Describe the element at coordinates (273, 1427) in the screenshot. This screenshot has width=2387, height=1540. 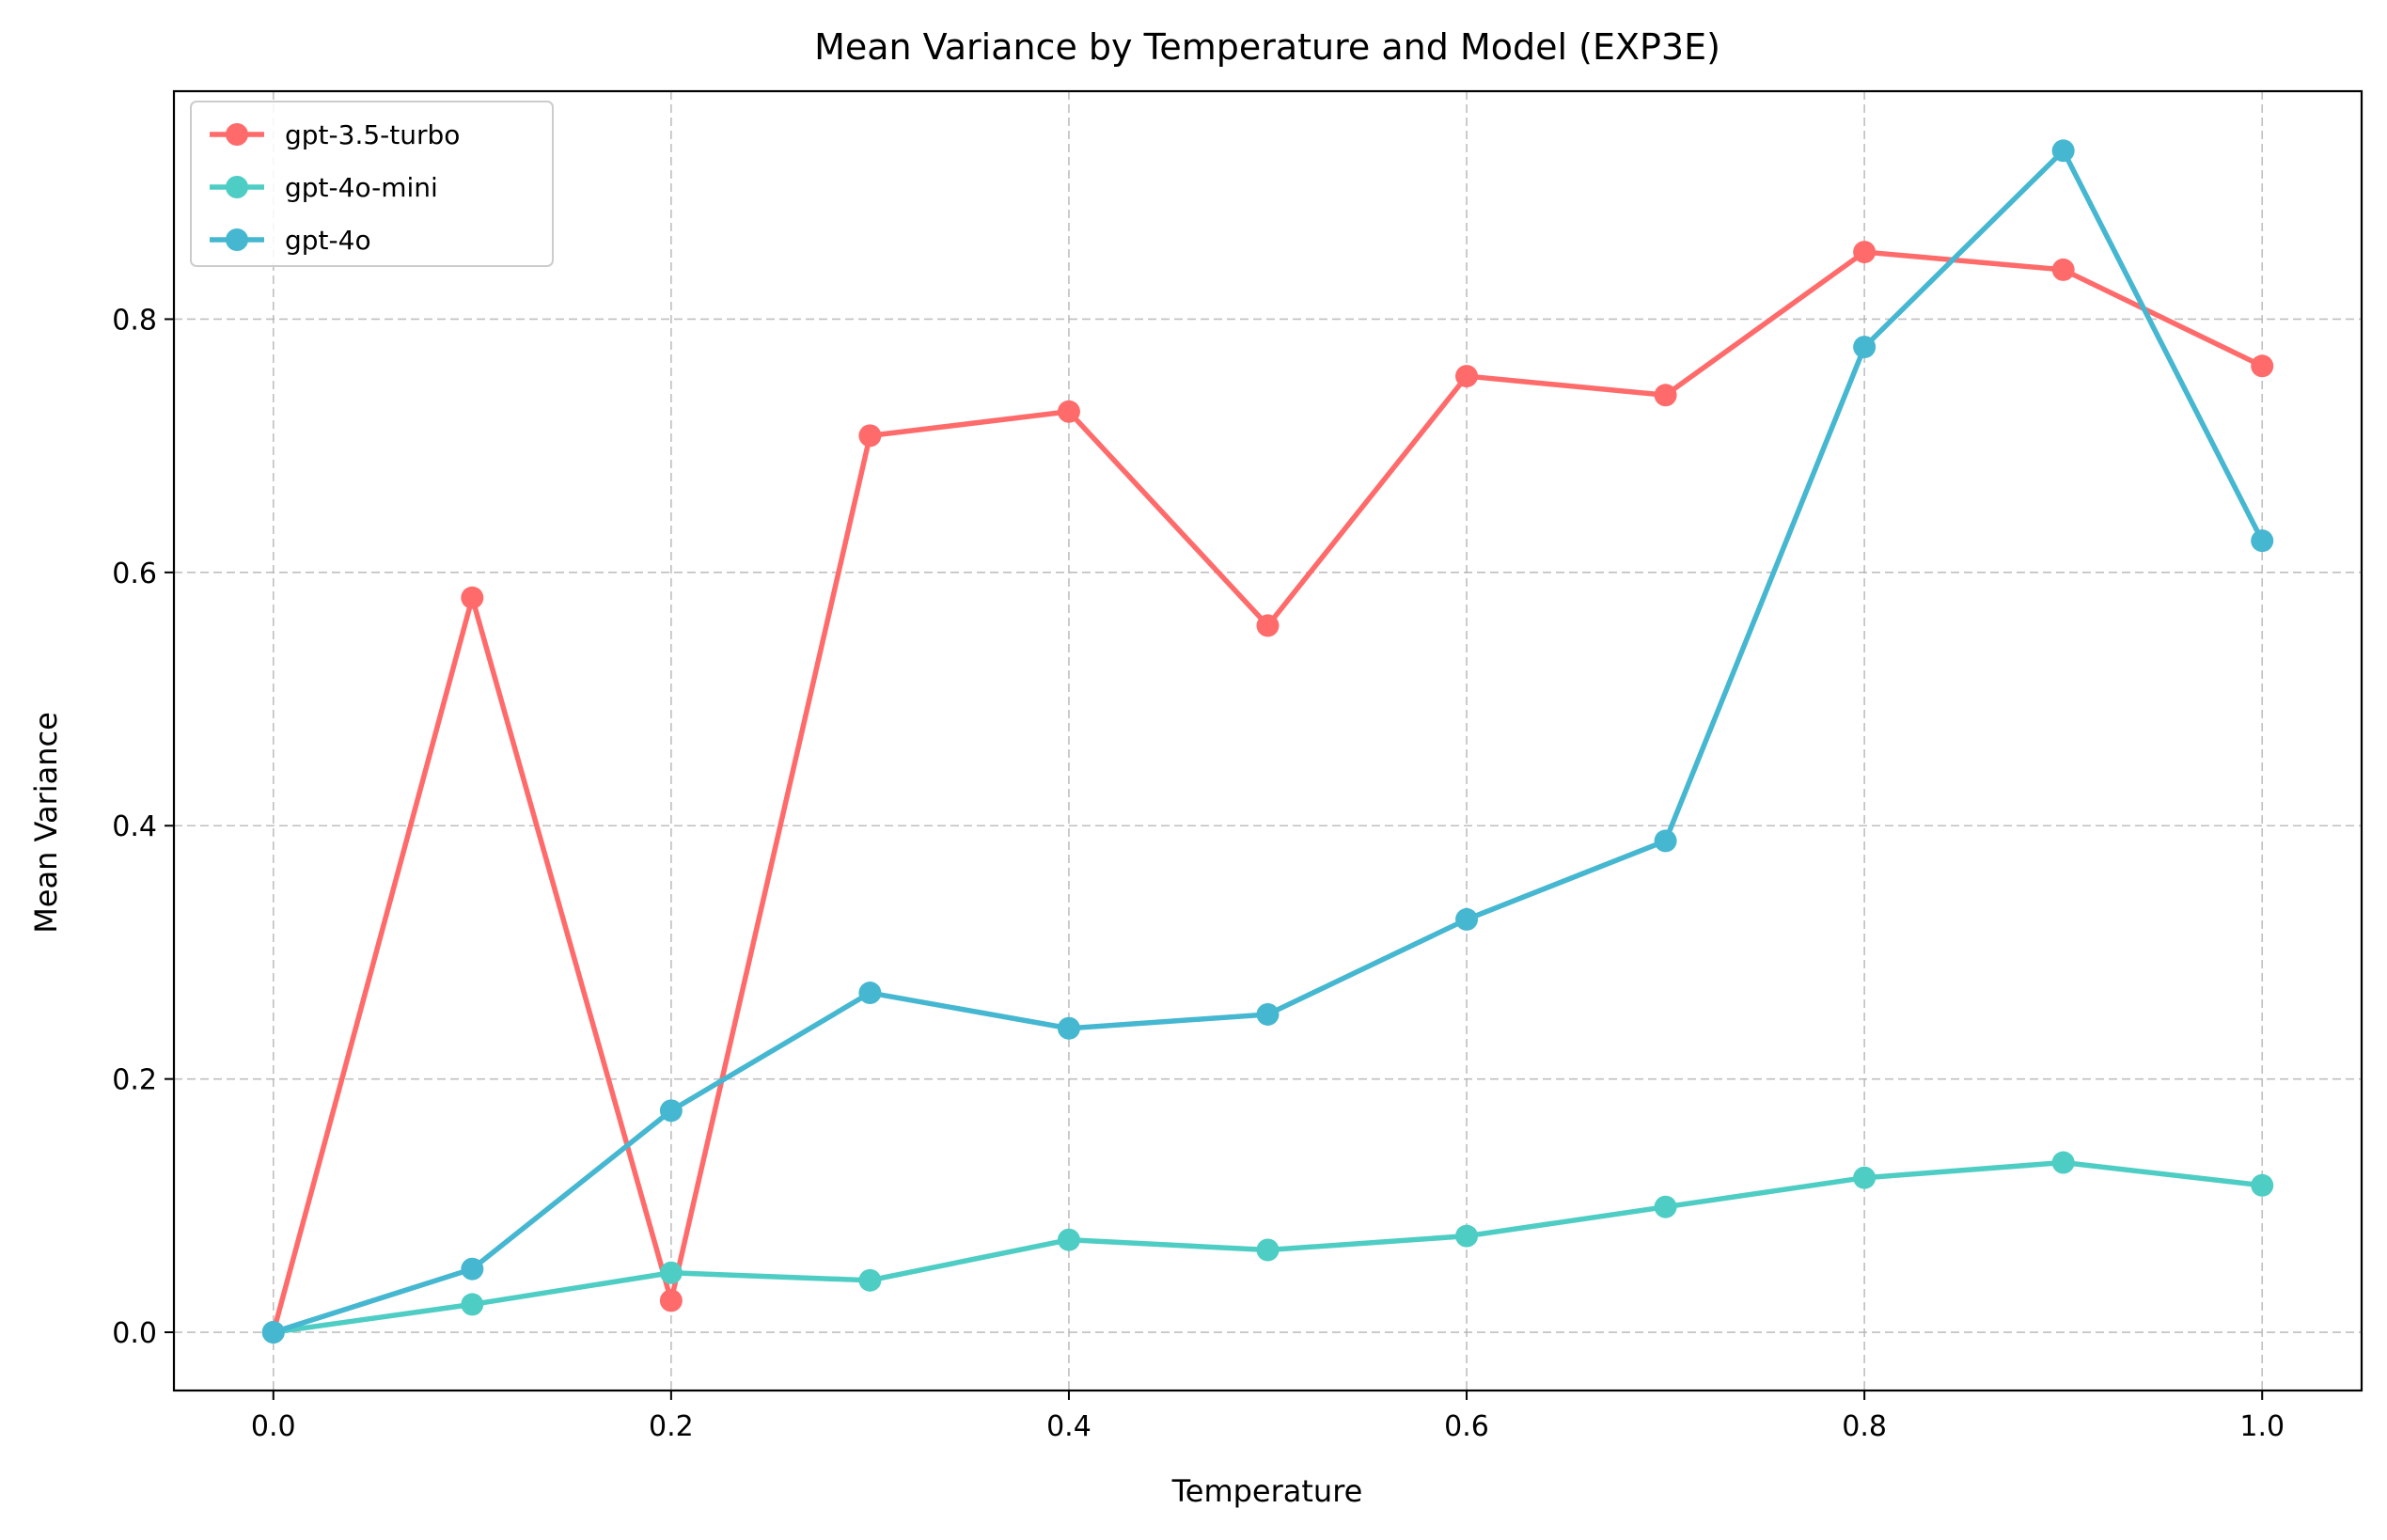
I see `x-tick-label: 0.0` at that location.